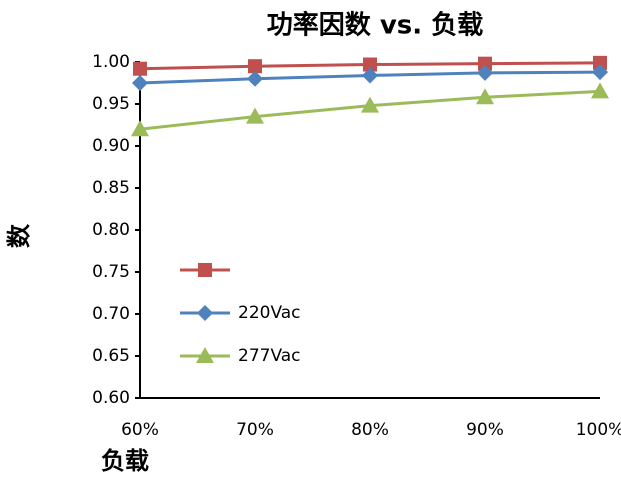 This screenshot has height=489, width=621. Describe the element at coordinates (111, 356) in the screenshot. I see `y-tick-label: 0.65` at that location.